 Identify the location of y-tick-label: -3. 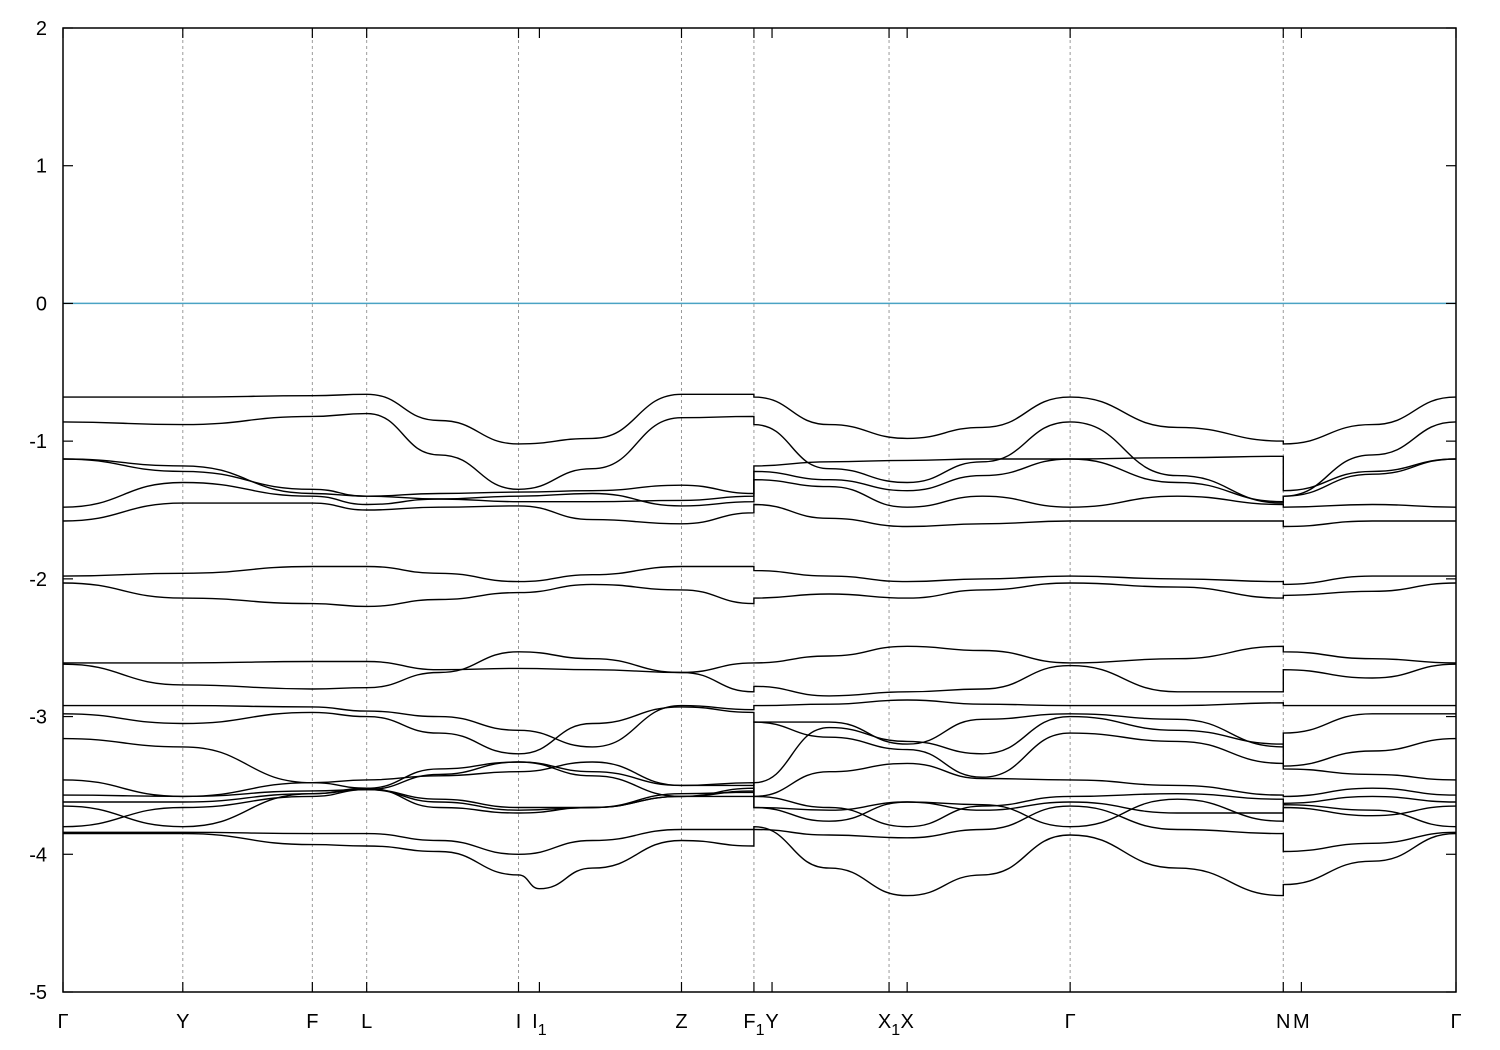
(38, 718).